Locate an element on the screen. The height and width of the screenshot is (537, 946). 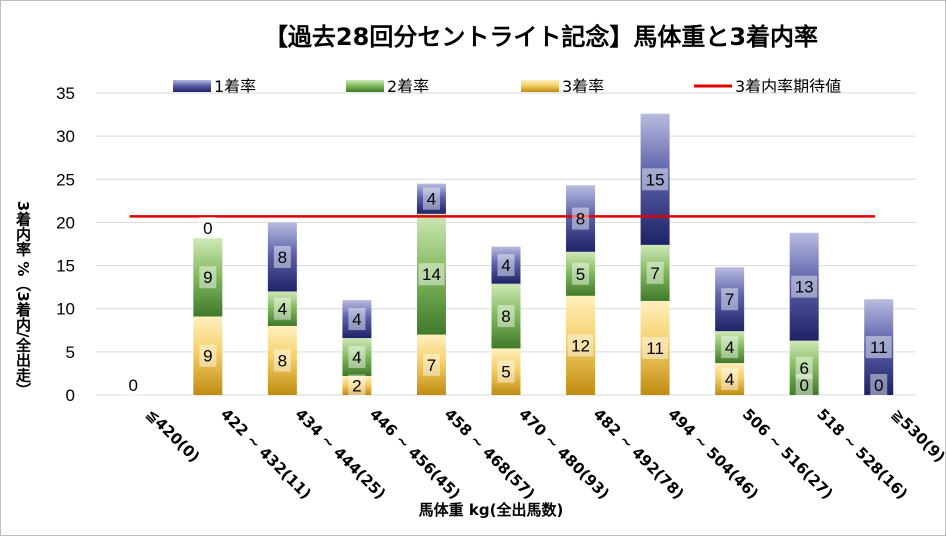
y-tick-label: 25 is located at coordinates (65, 179).